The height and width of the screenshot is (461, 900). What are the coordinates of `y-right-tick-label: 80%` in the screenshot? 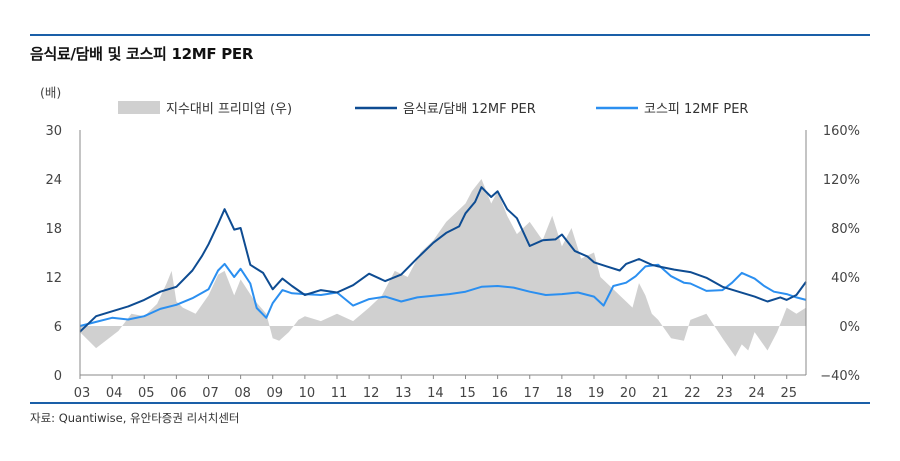 It's located at (845, 229).